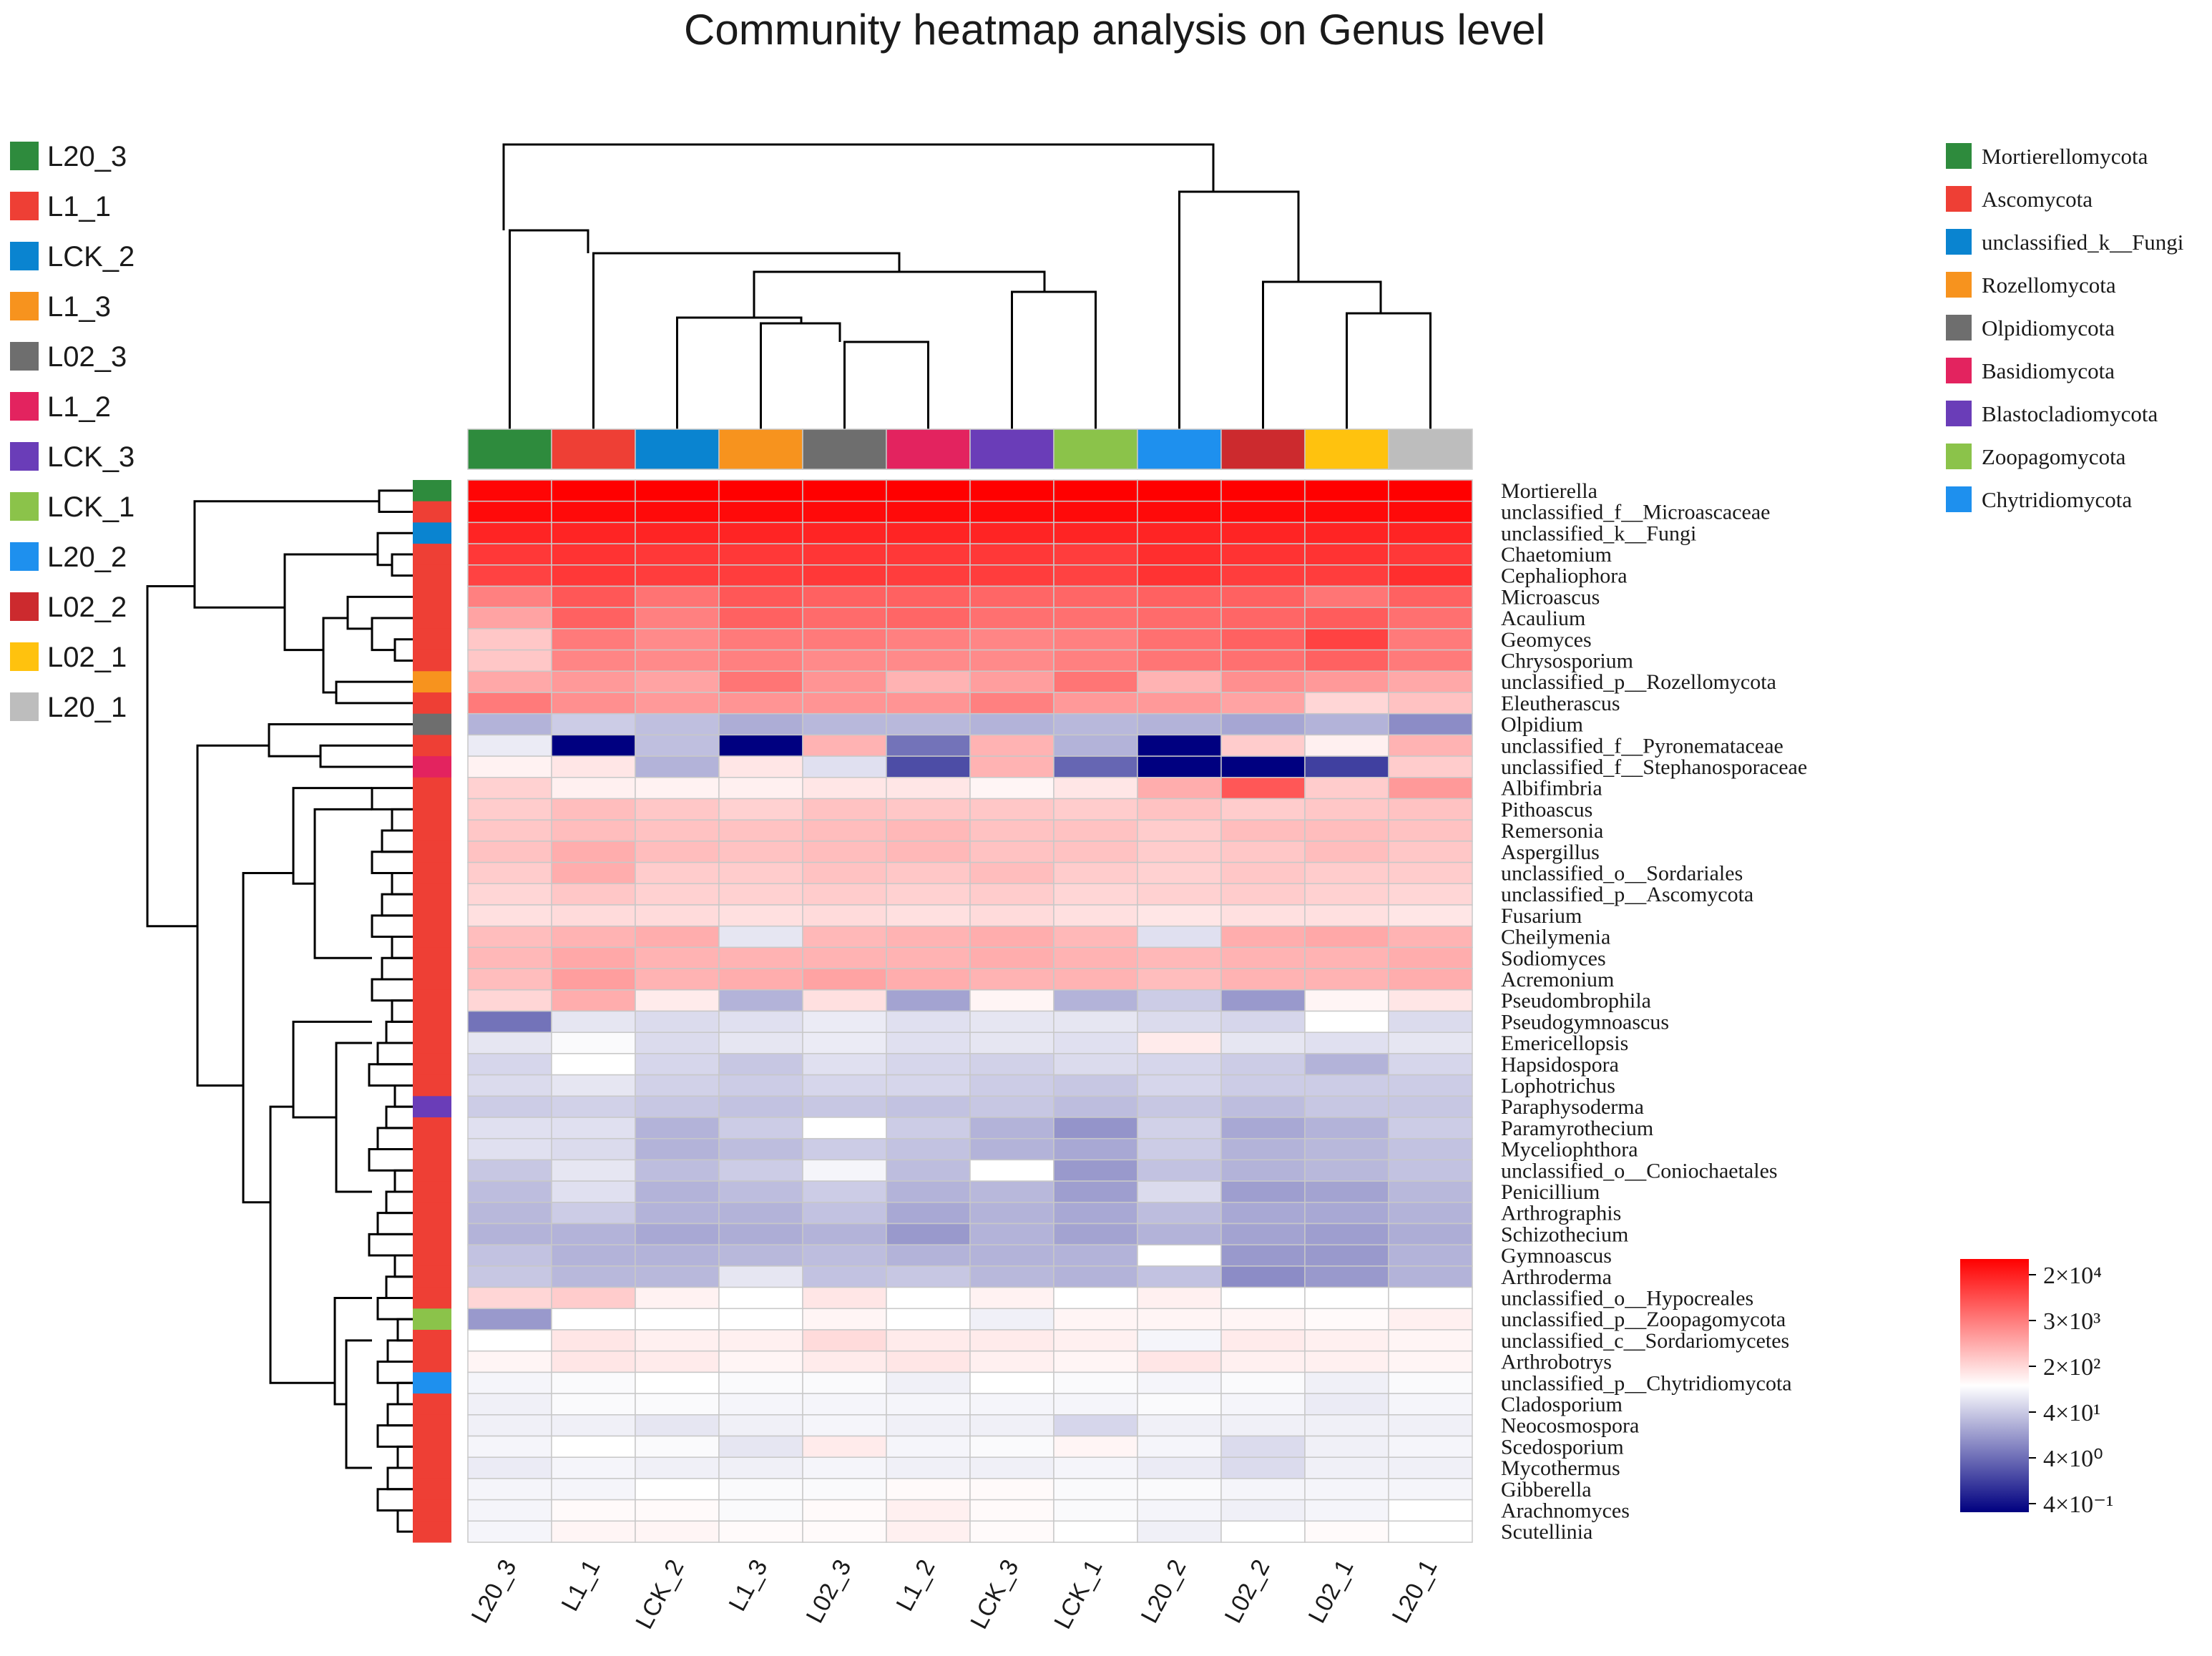 This screenshot has height=1656, width=2212. I want to click on phylum-legend-label: Rozellomycota, so click(2049, 286).